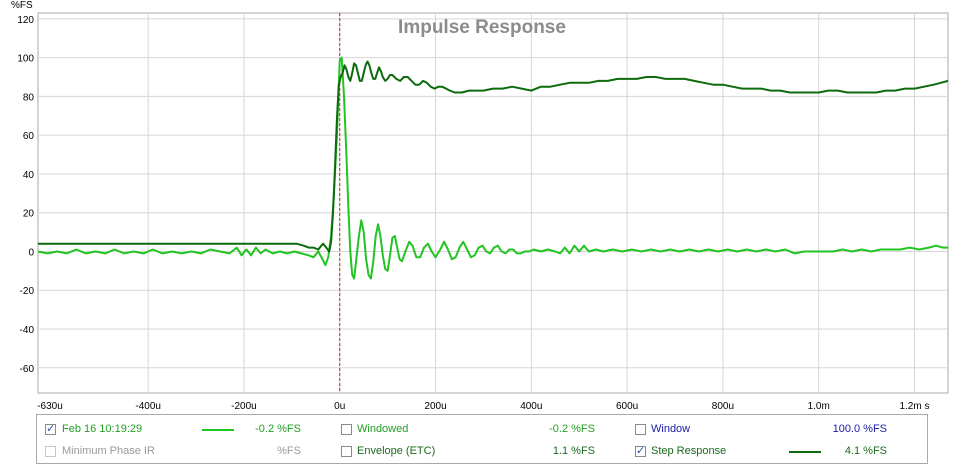 The image size is (965, 465). I want to click on y-tick-label: 40, so click(29, 175).